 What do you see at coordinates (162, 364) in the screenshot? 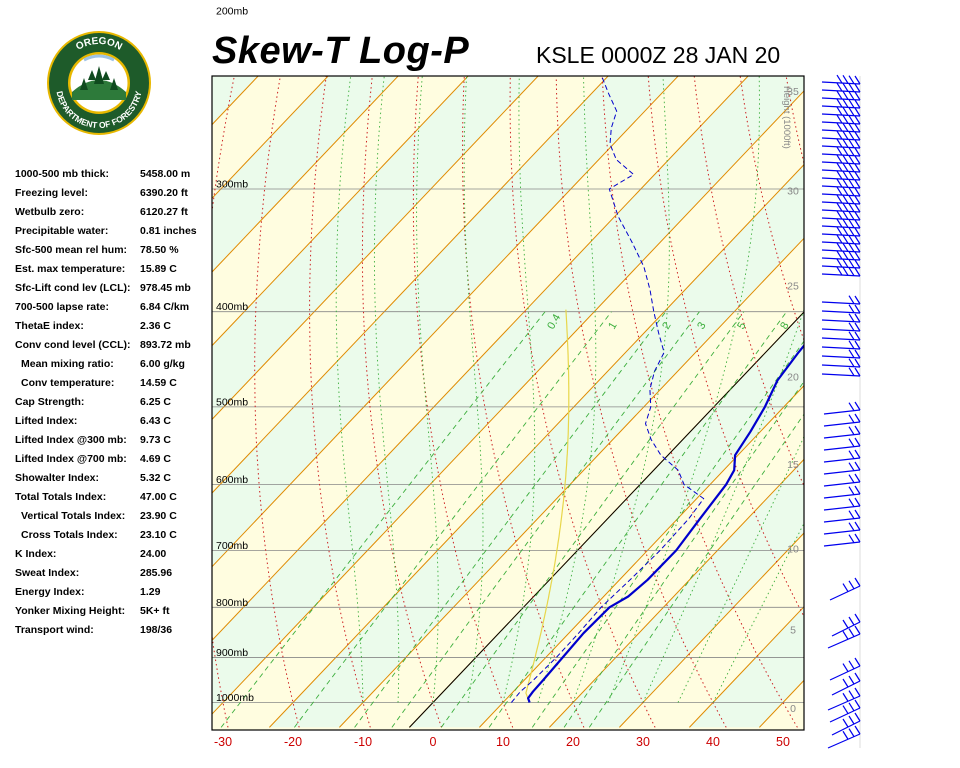
I see `index-value: 6.00 g/kg` at bounding box center [162, 364].